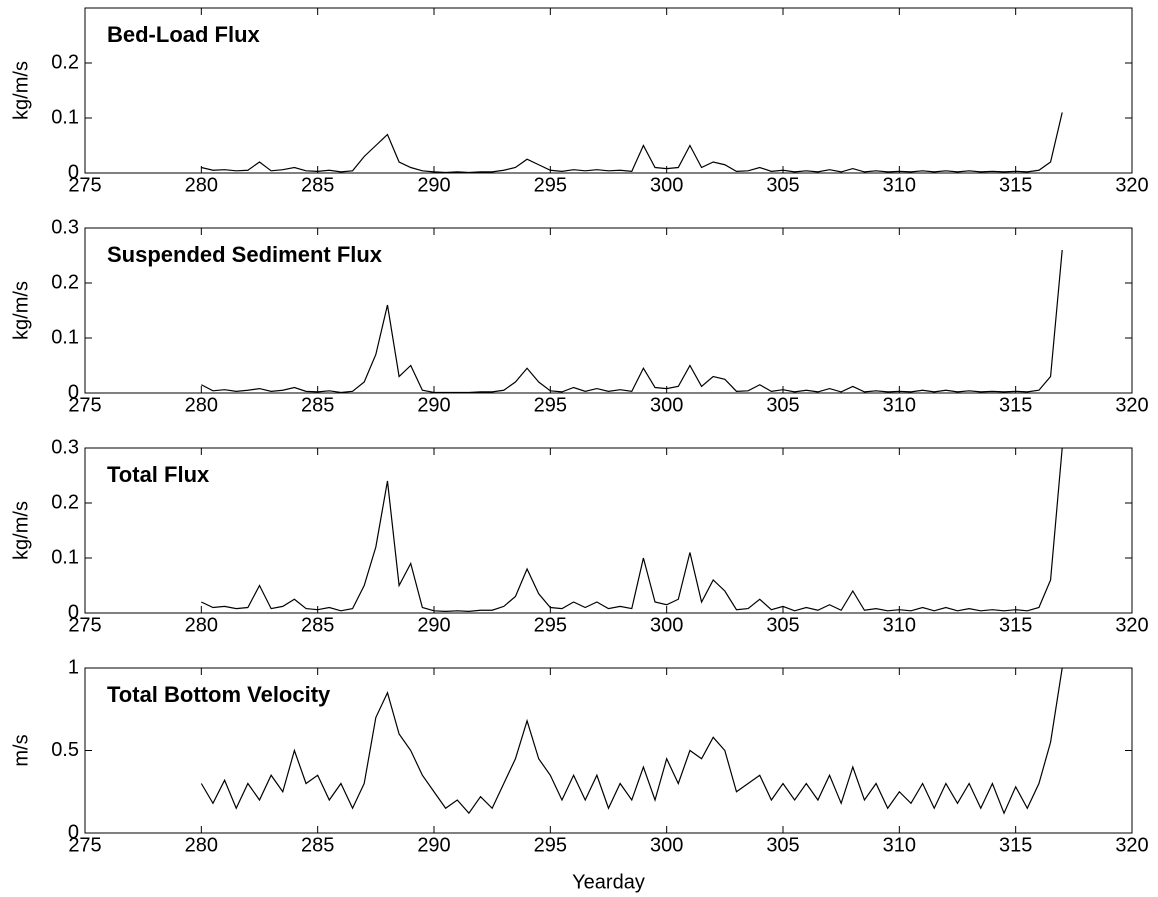 This screenshot has height=897, width=1158. Describe the element at coordinates (21, 750) in the screenshot. I see `y-axis-label: m/s` at that location.